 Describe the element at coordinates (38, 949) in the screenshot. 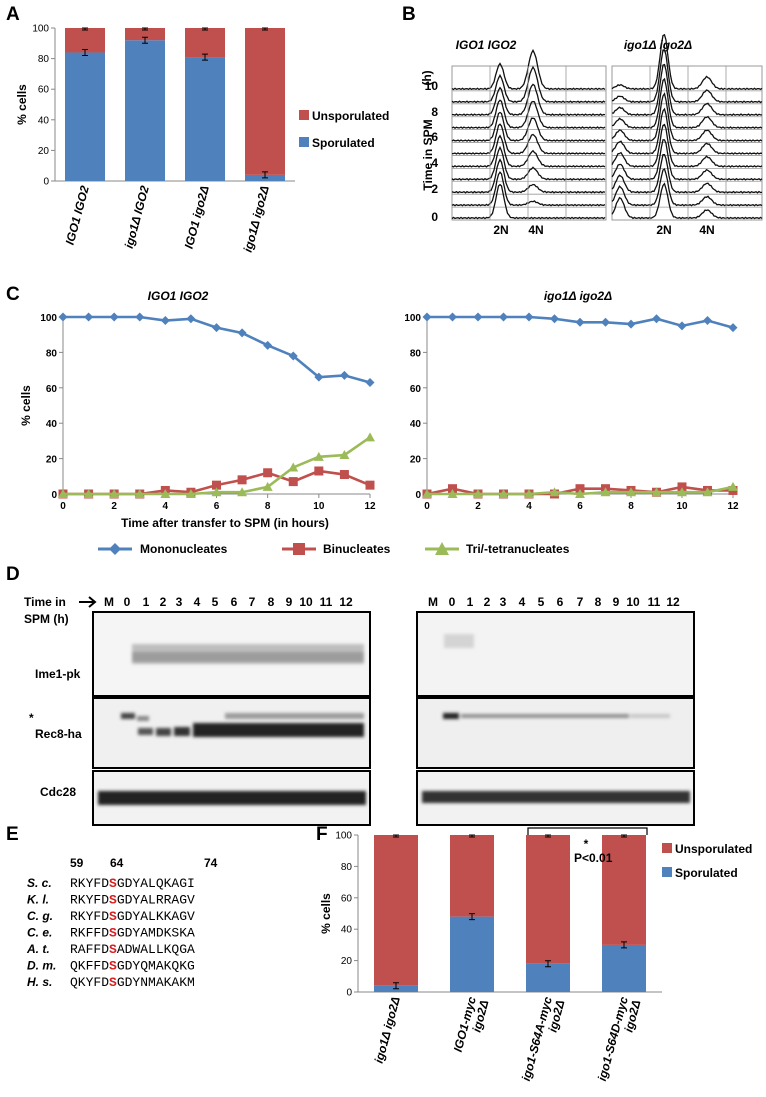

I see `species-label: A. t.` at that location.